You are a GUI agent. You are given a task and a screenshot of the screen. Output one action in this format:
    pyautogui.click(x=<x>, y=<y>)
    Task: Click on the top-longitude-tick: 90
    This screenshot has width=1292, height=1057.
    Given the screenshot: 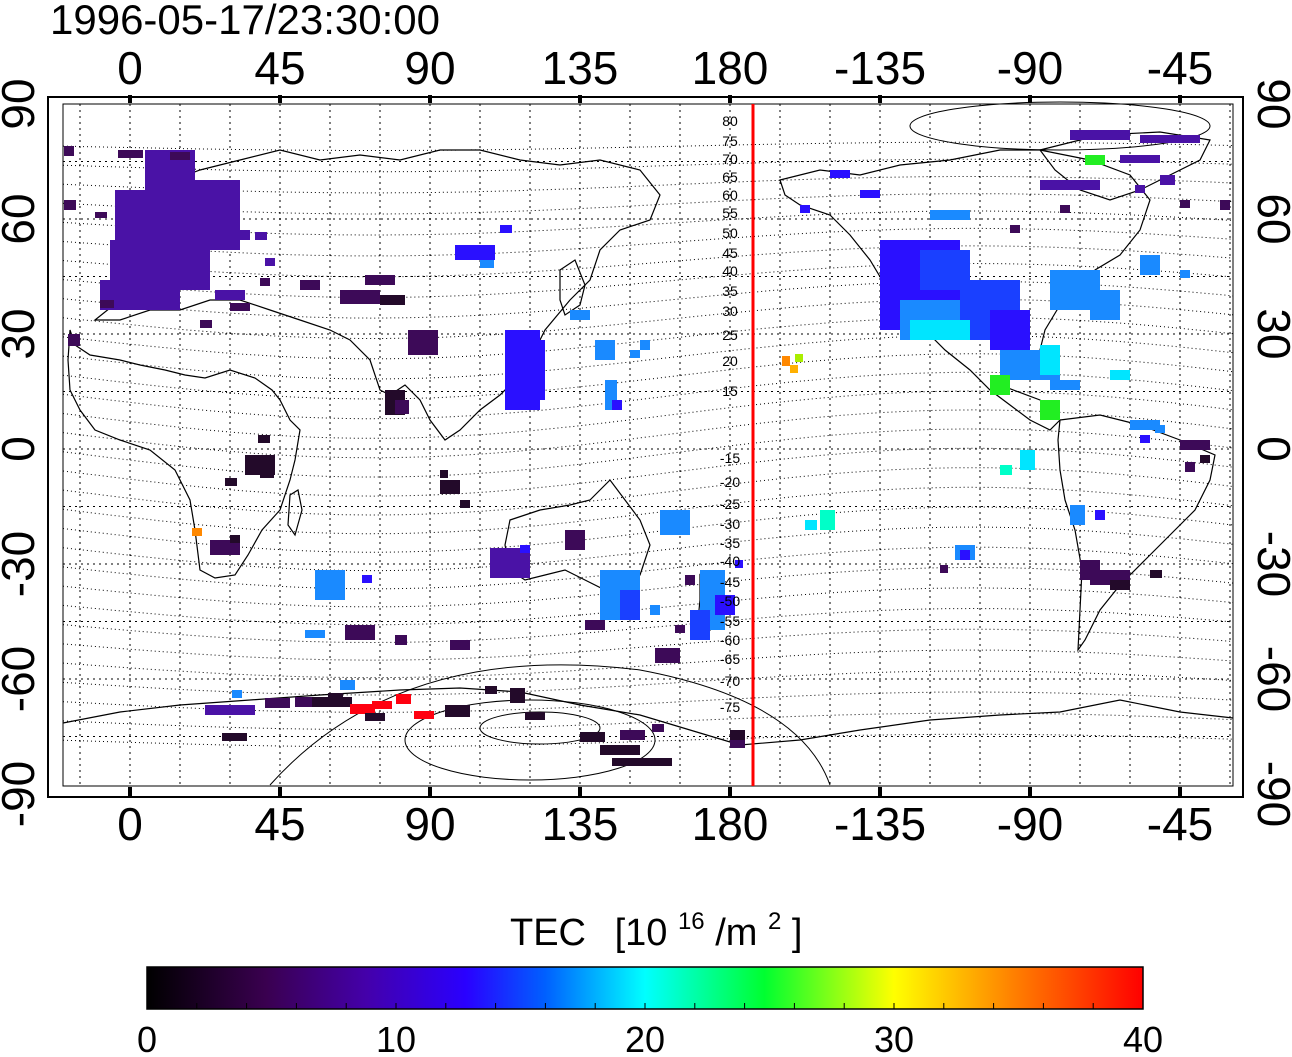 What is the action you would take?
    pyautogui.click(x=429, y=68)
    